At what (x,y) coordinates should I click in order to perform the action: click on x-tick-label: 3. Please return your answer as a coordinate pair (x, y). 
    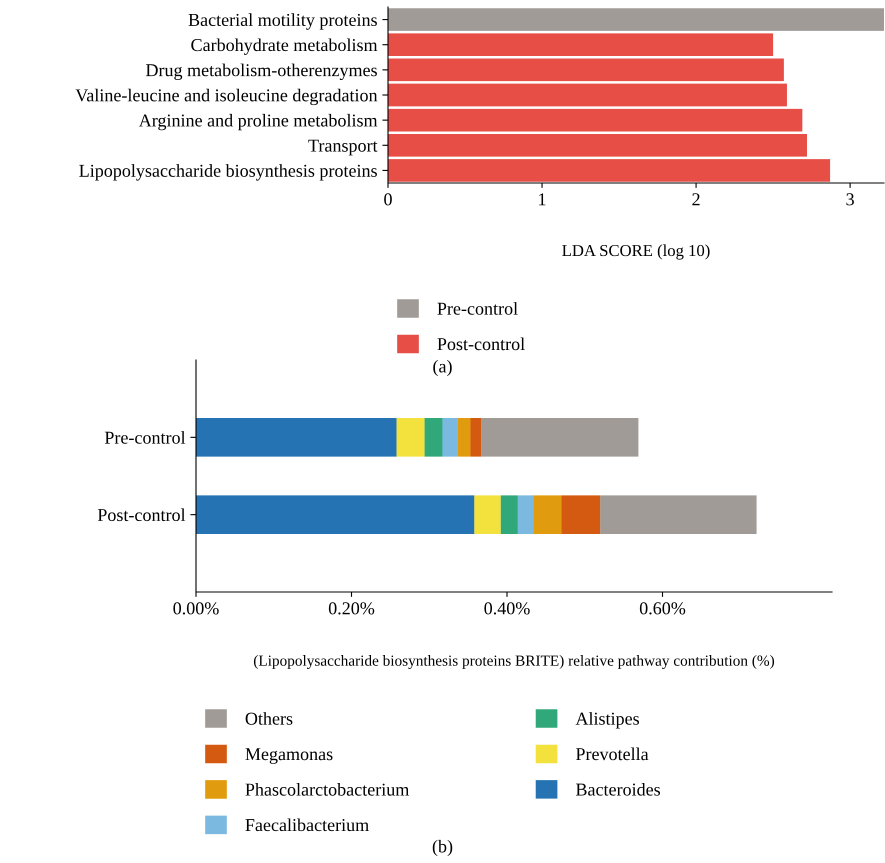
    Looking at the image, I should click on (850, 199).